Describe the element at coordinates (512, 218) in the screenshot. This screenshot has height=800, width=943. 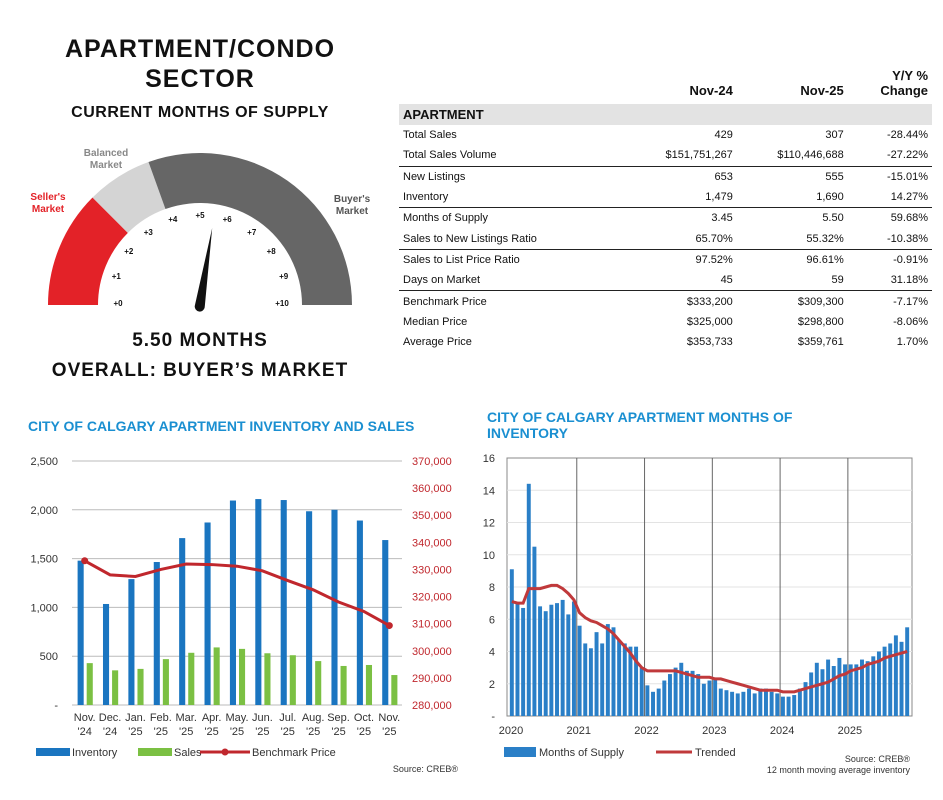
I see `stats-row-label: Months of Supply` at that location.